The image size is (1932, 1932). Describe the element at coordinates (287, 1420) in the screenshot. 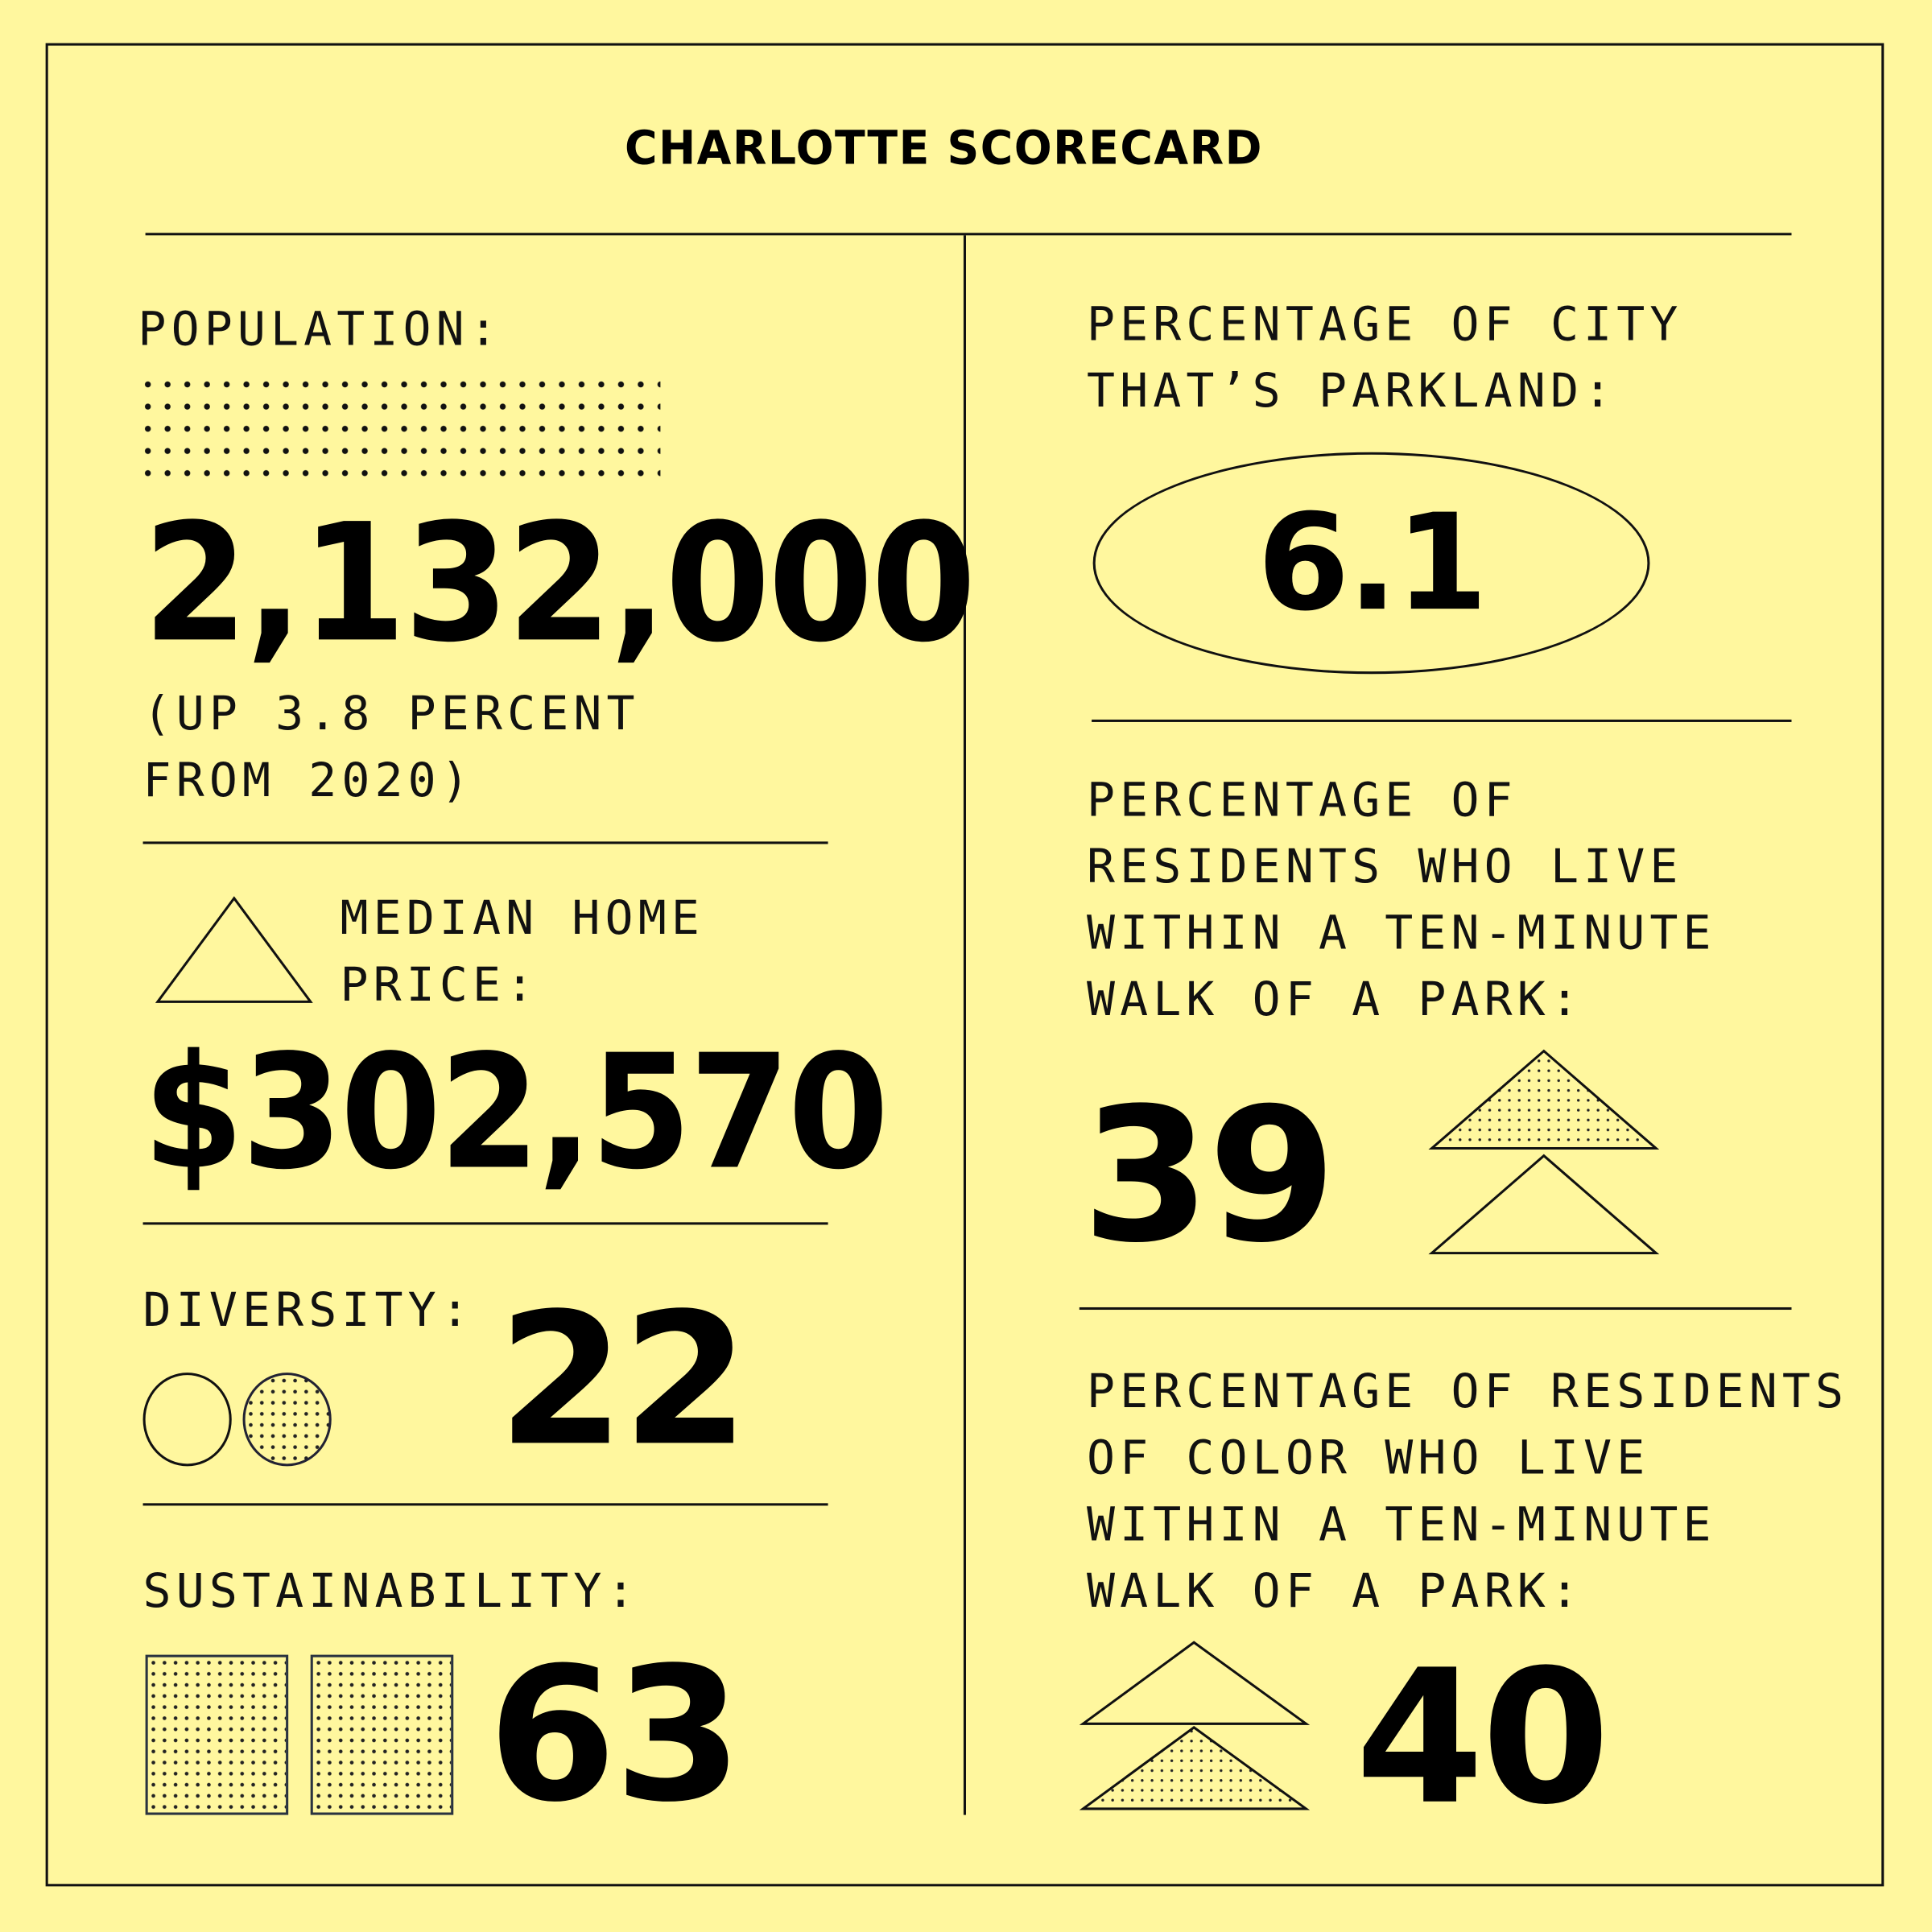

I see `circle-dotted-icon` at that location.